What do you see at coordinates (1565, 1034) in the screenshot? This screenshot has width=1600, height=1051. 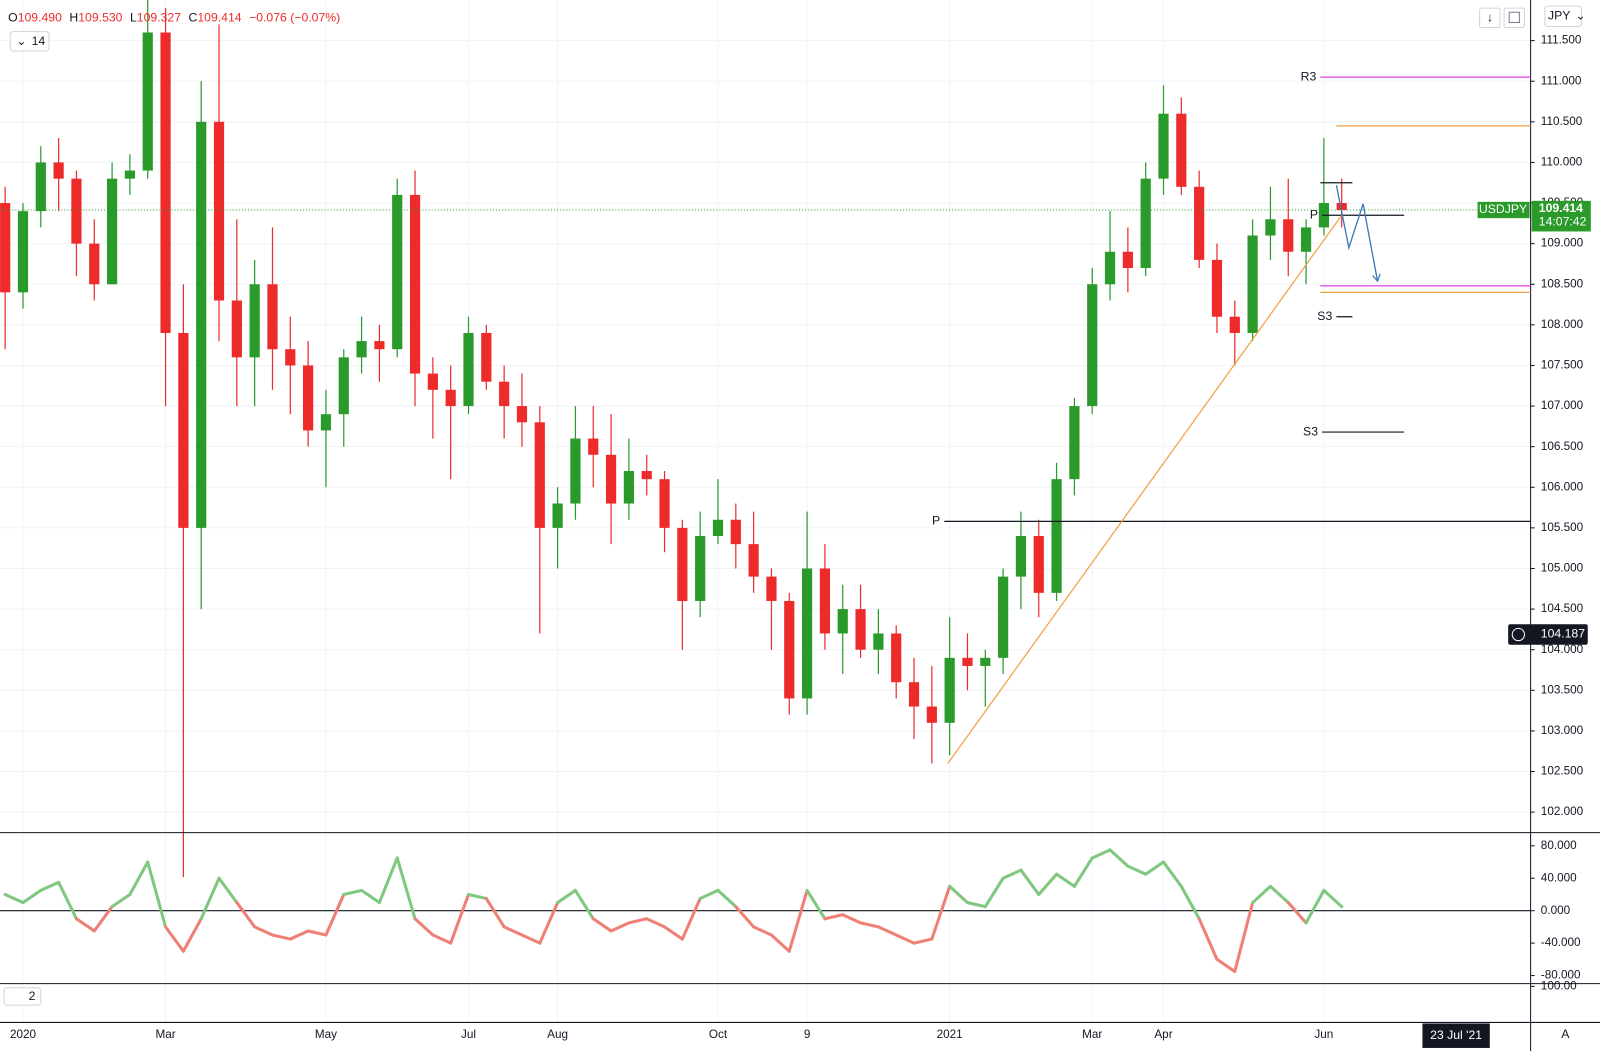 I see `auto-scale-button: A` at bounding box center [1565, 1034].